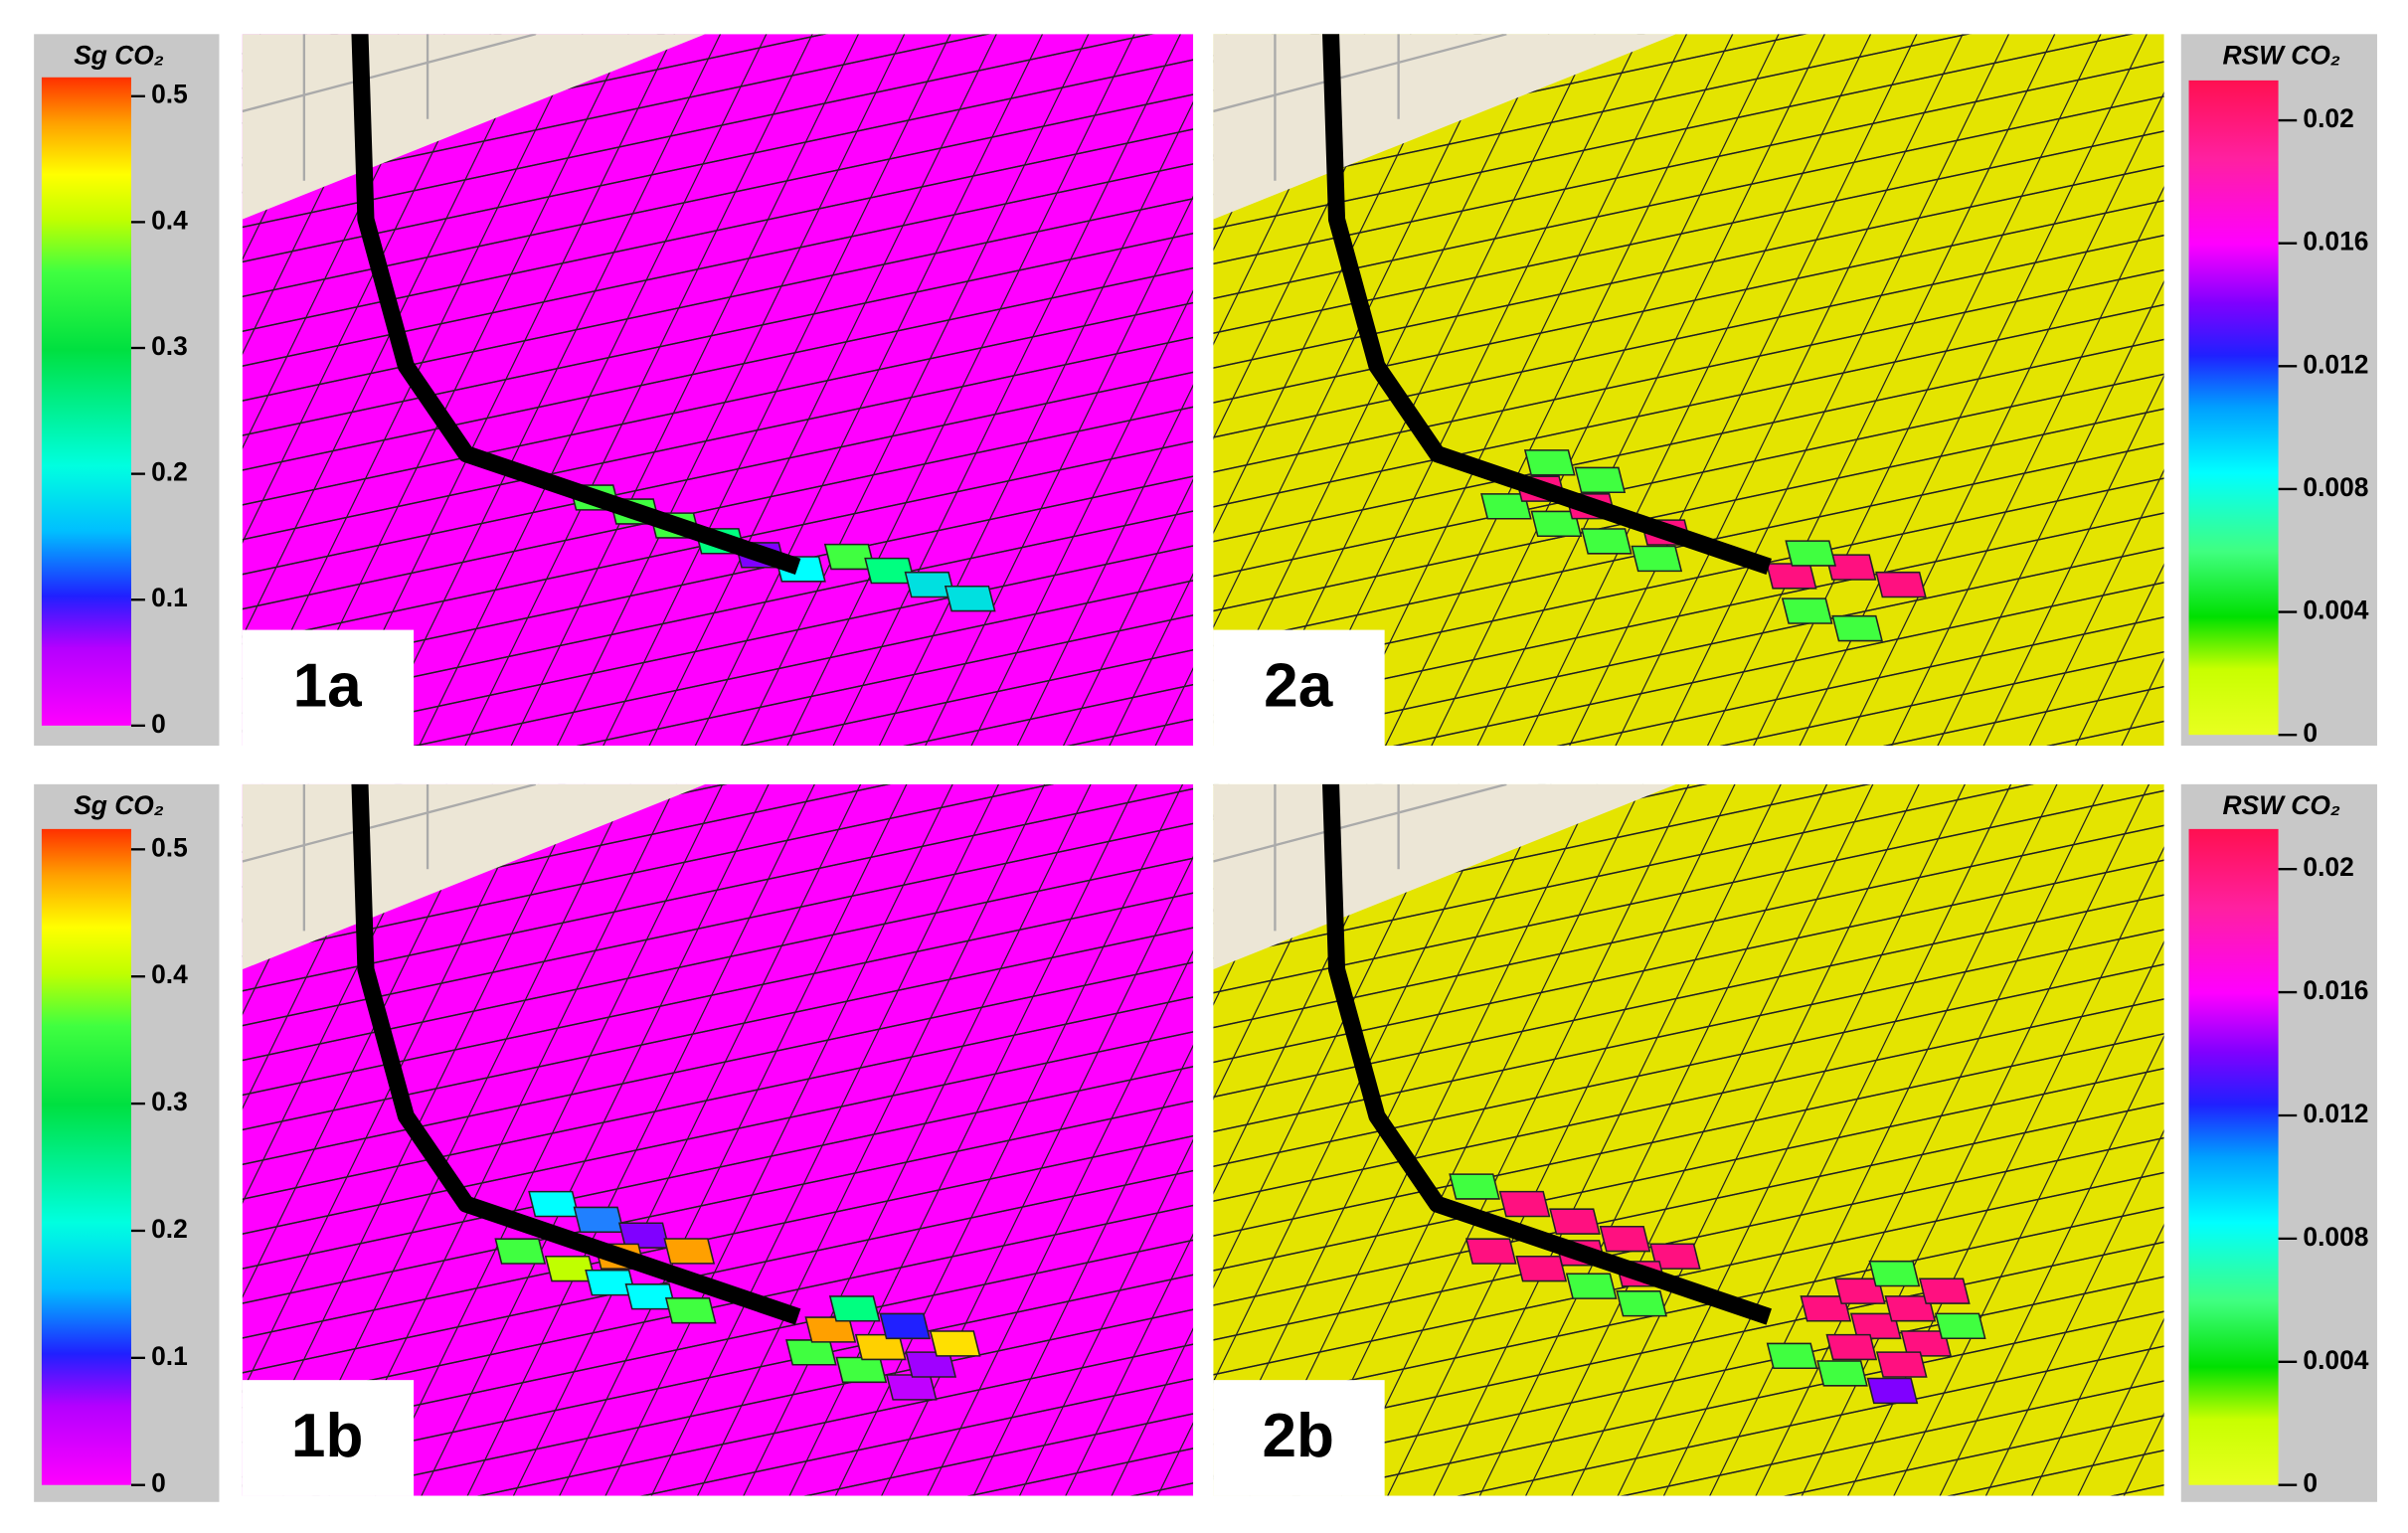  I want to click on panel-label: 1b, so click(327, 1436).